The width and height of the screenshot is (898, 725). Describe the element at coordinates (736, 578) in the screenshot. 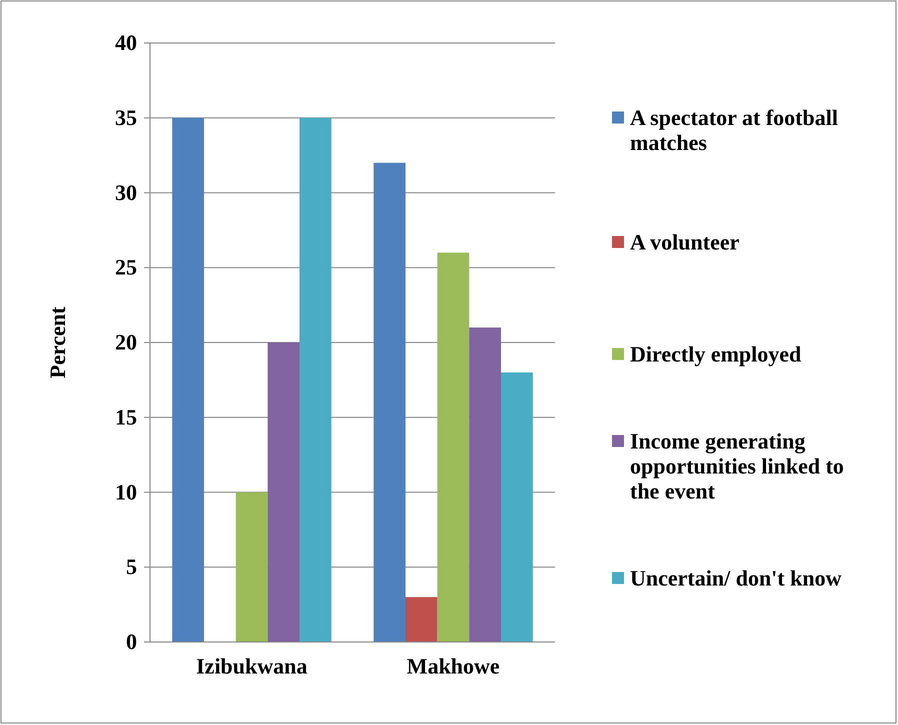

I see `legend-label: Uncertain/ don't know` at that location.